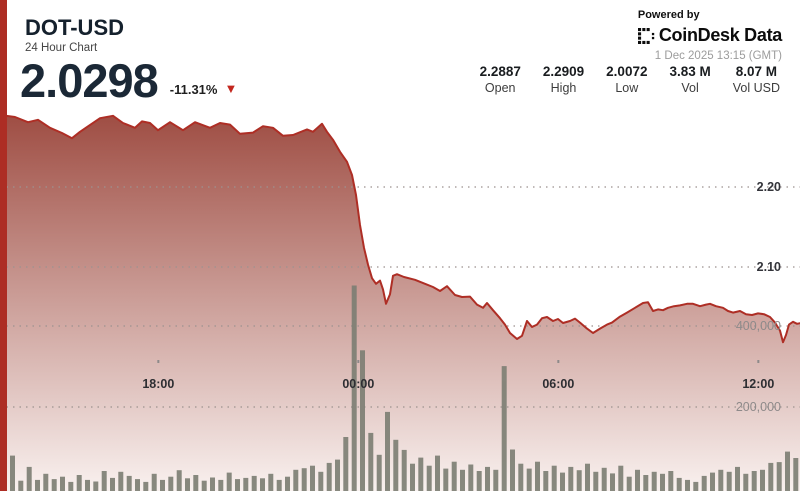 Image resolution: width=800 pixels, height=491 pixels. I want to click on stat-low: 2.0072 Low, so click(626, 79).